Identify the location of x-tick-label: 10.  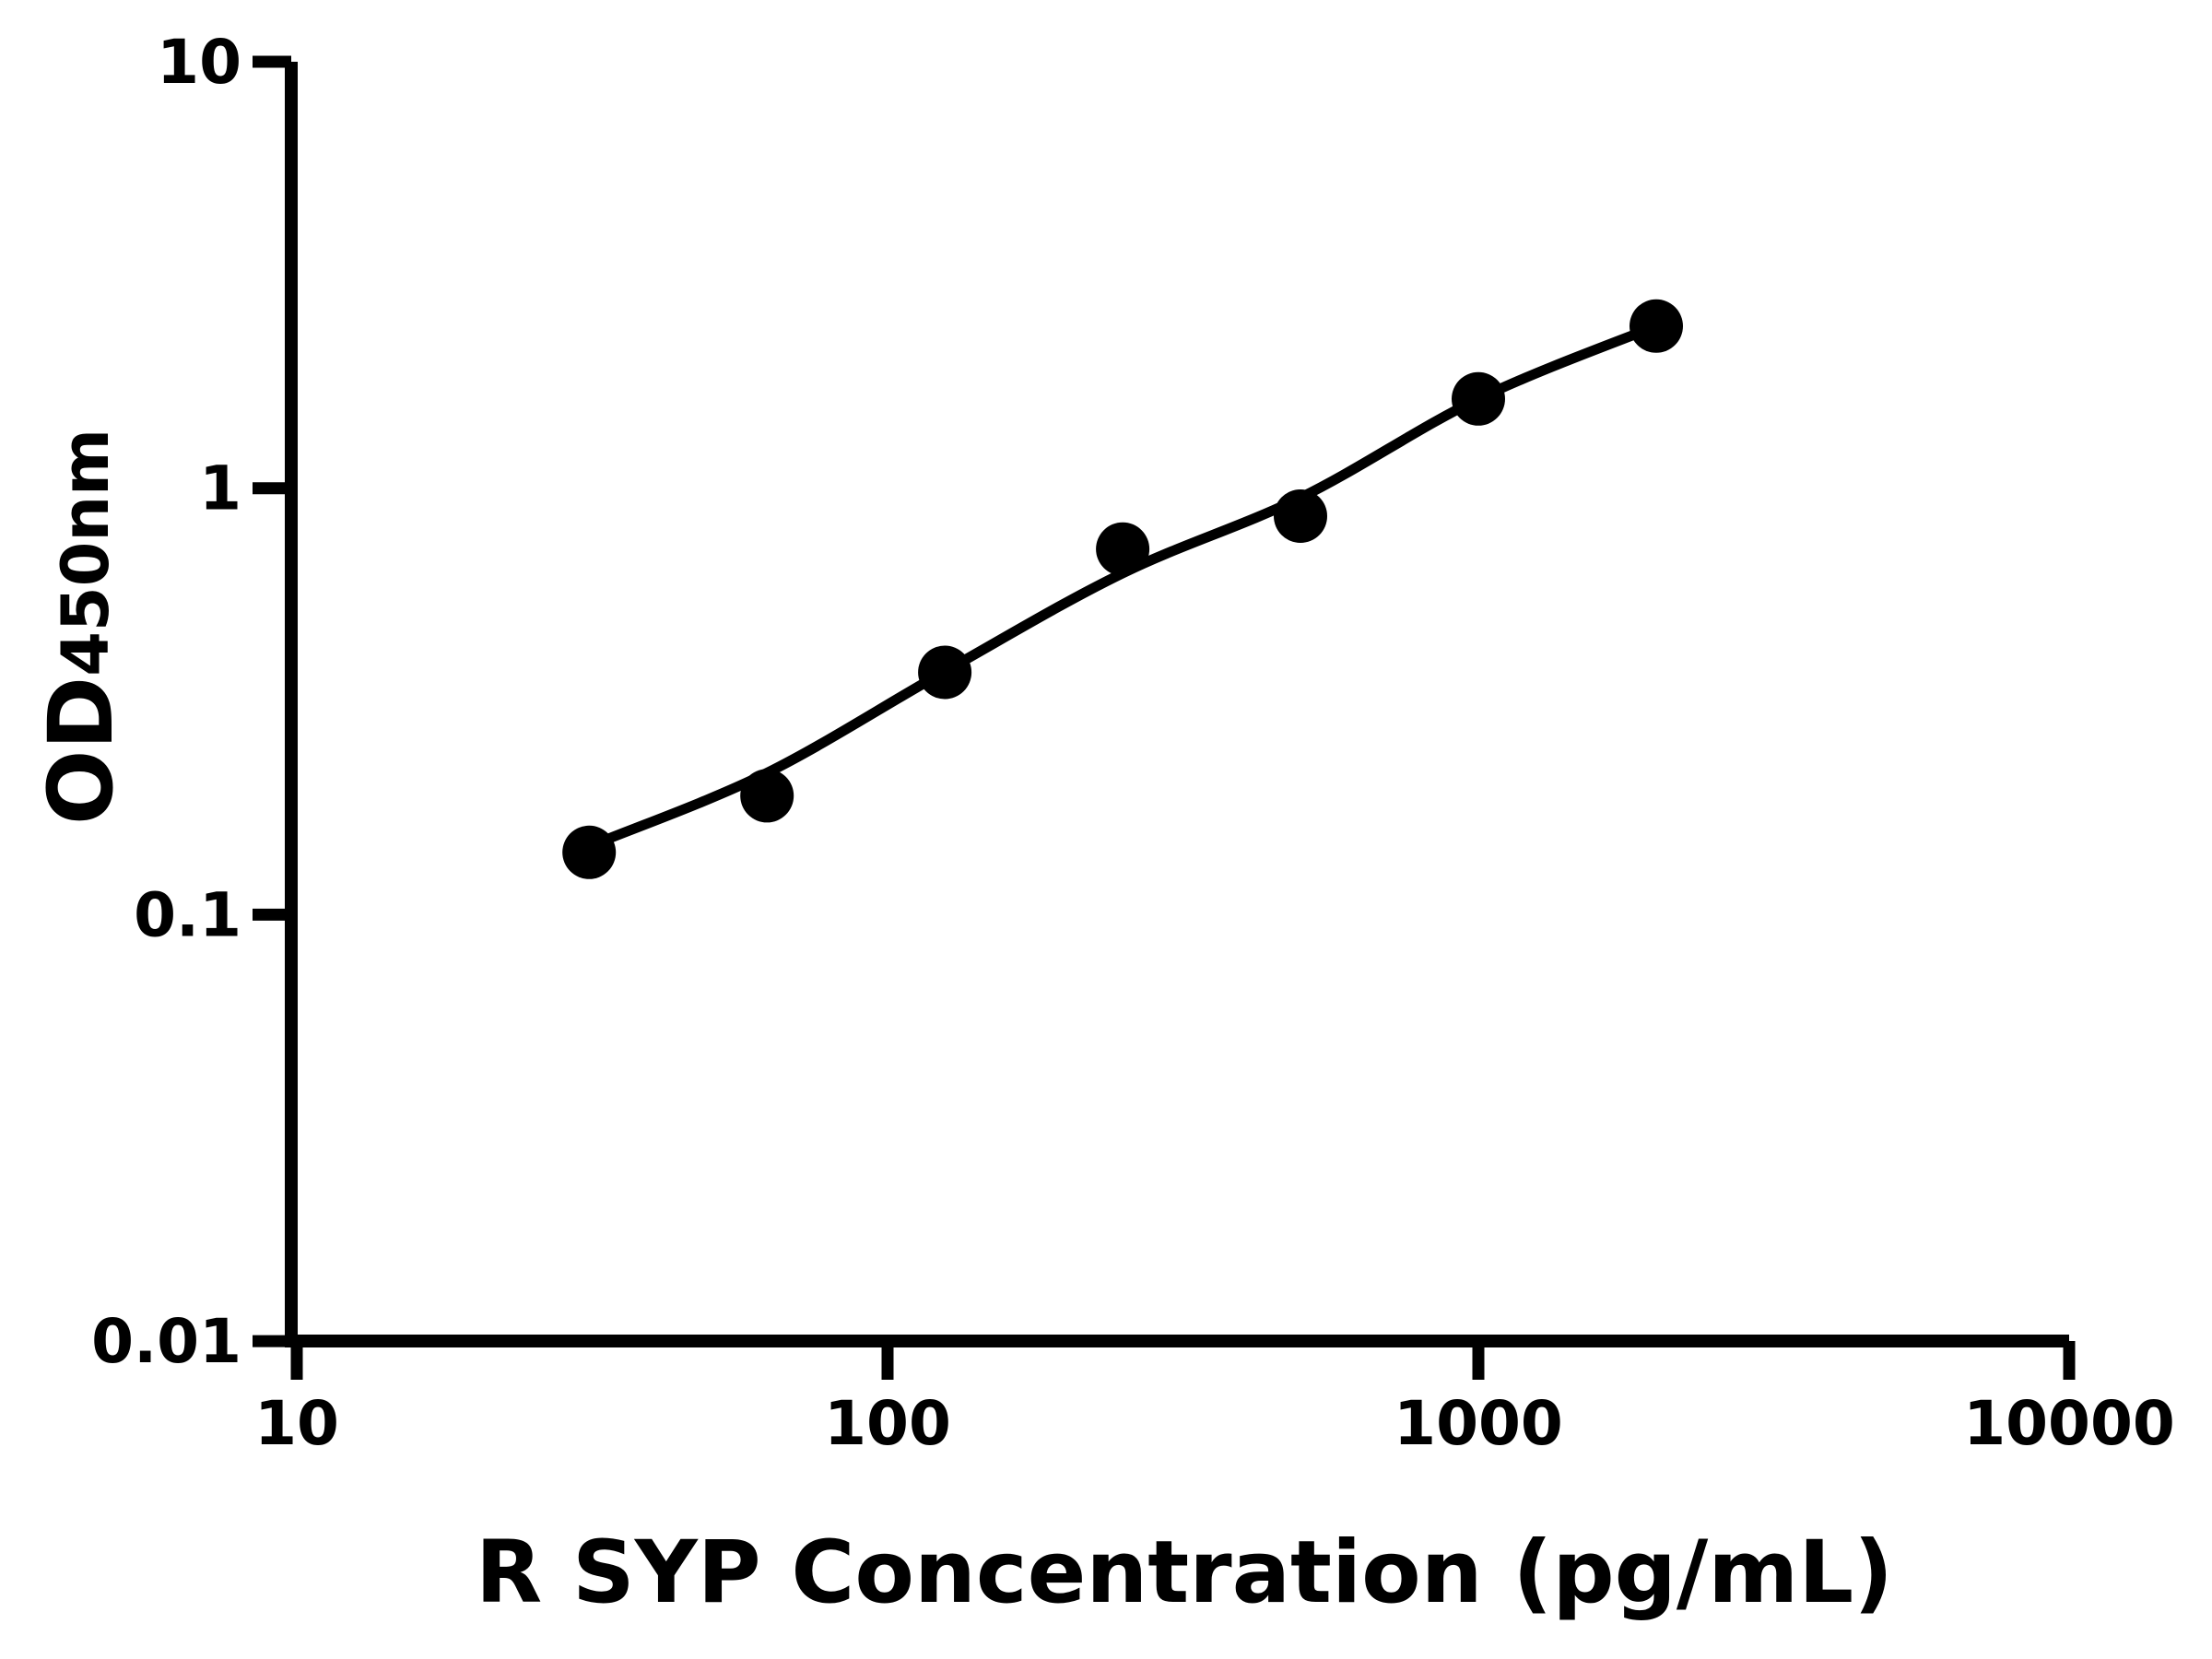
(296, 1423).